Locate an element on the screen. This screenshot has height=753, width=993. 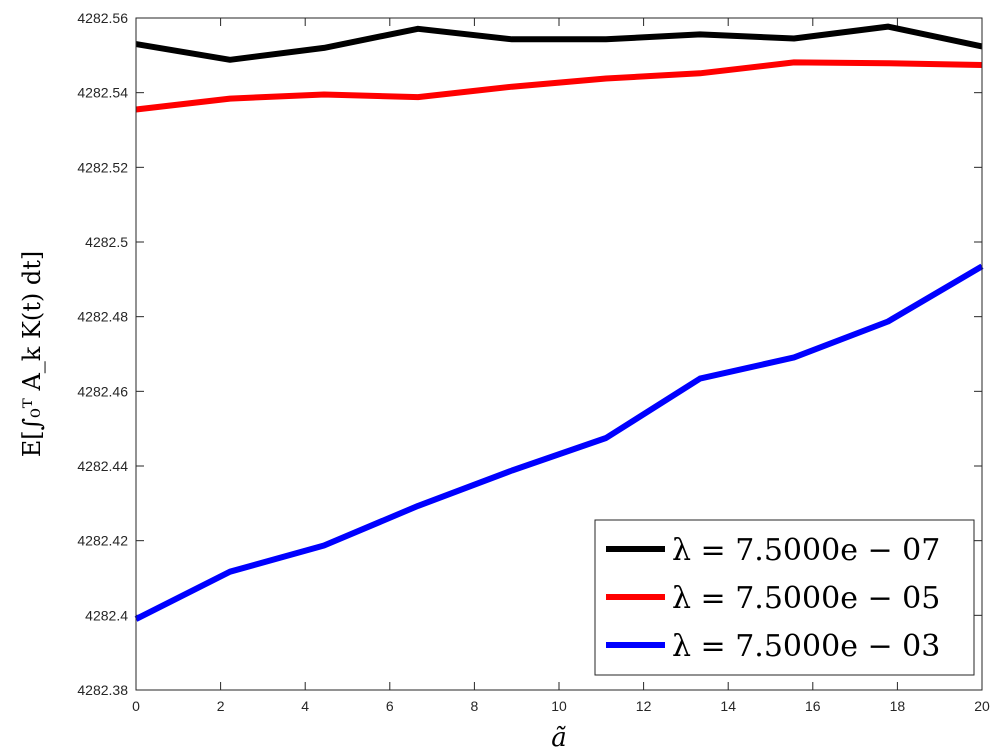
y-tick-label: 4282.54 is located at coordinates (102, 93).